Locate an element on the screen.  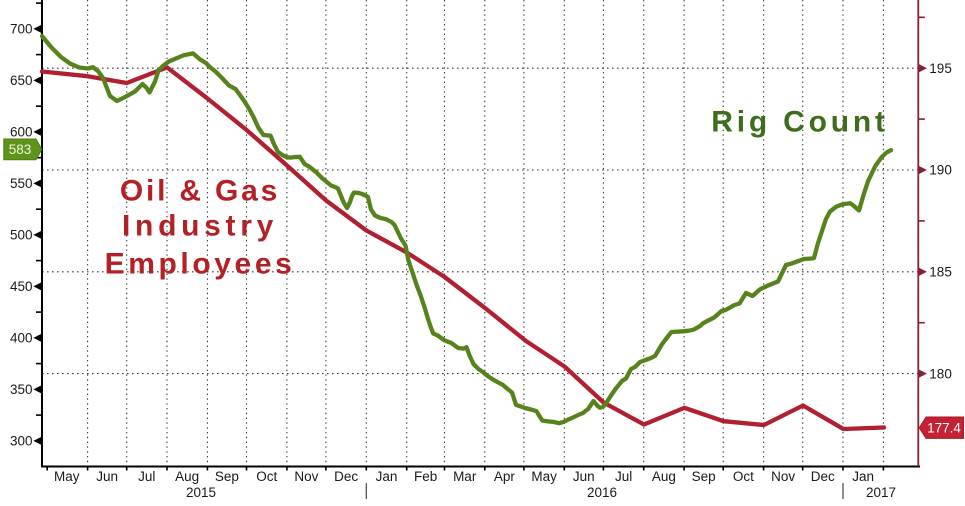
svg-text: Feb is located at coordinates (425, 476).